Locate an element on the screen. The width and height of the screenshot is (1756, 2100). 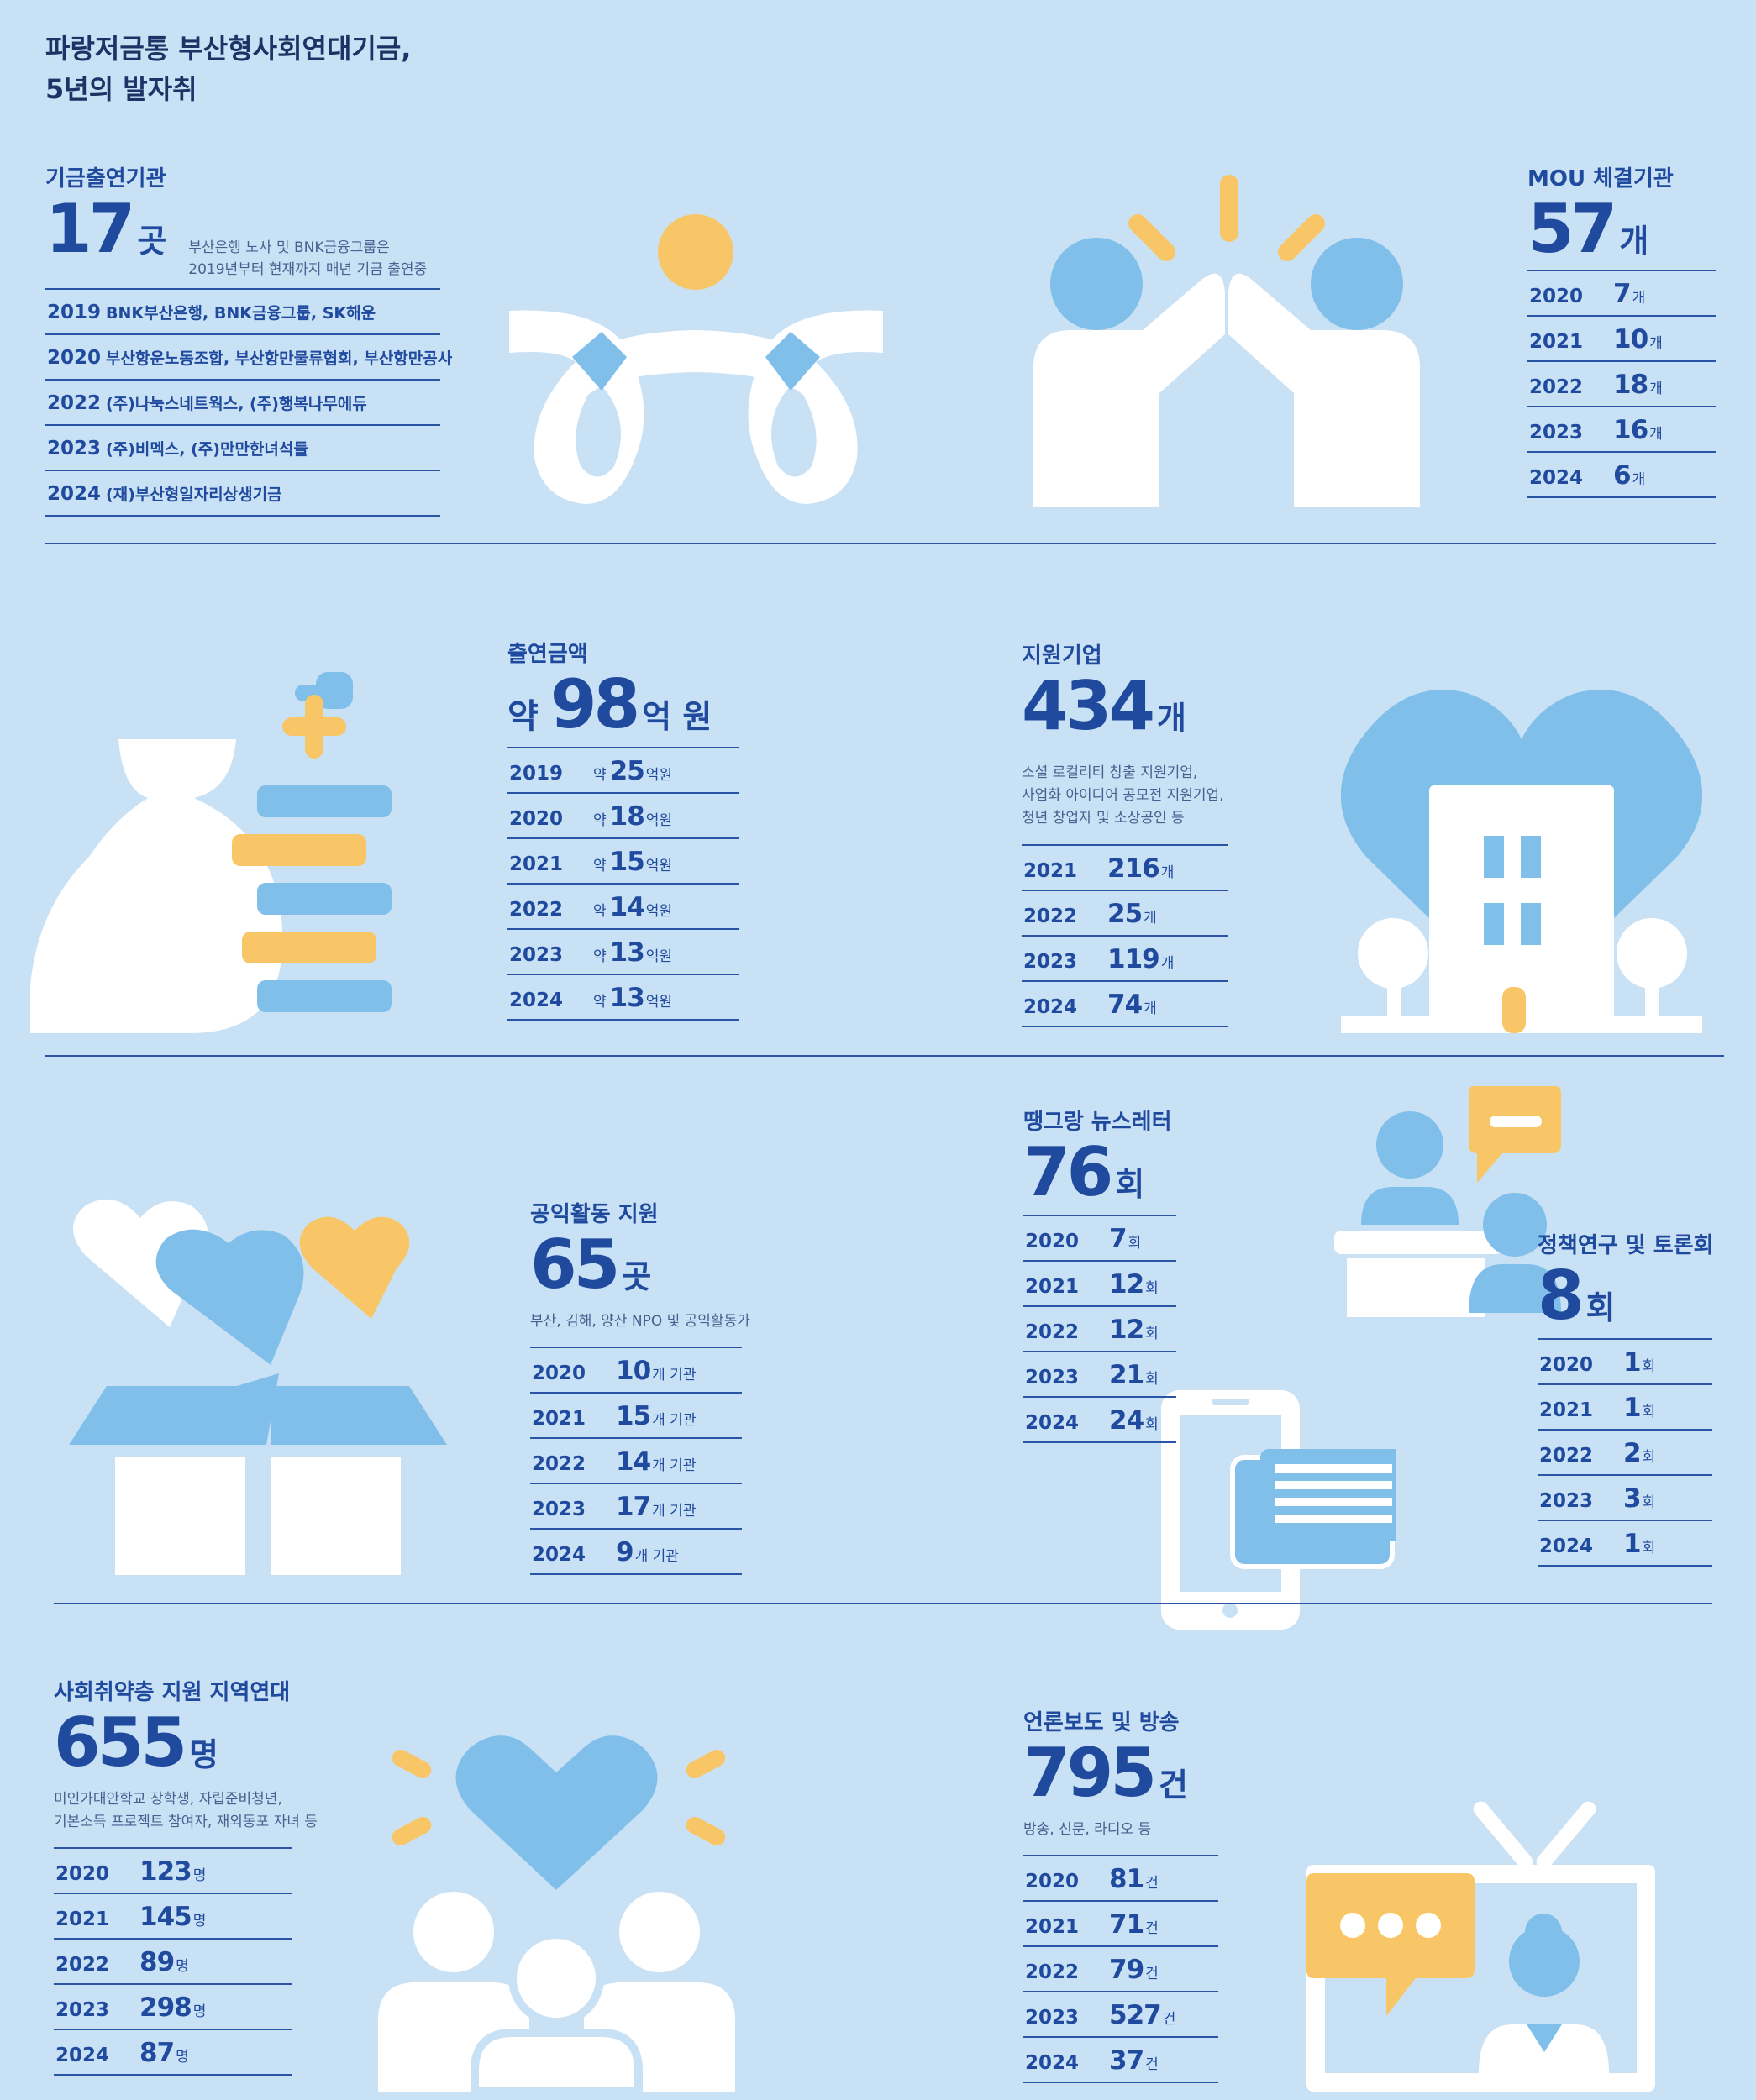
media-description: 방송, 신문, 라디오 등 is located at coordinates (1088, 1829).